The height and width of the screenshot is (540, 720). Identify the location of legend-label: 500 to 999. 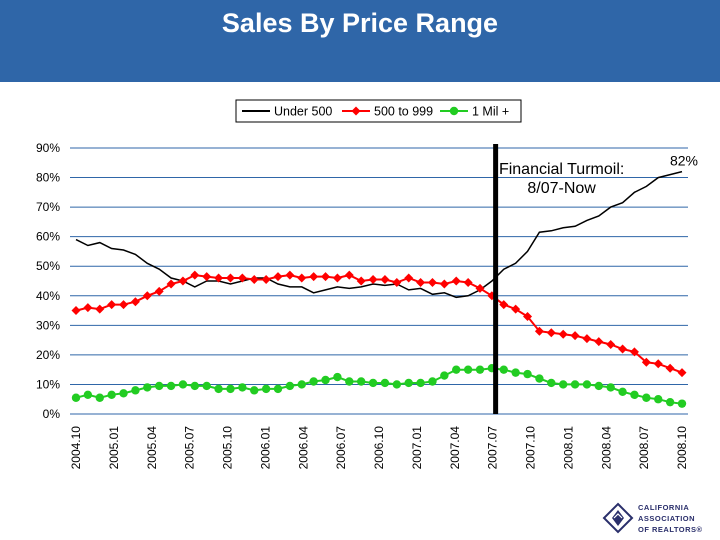
(403, 112).